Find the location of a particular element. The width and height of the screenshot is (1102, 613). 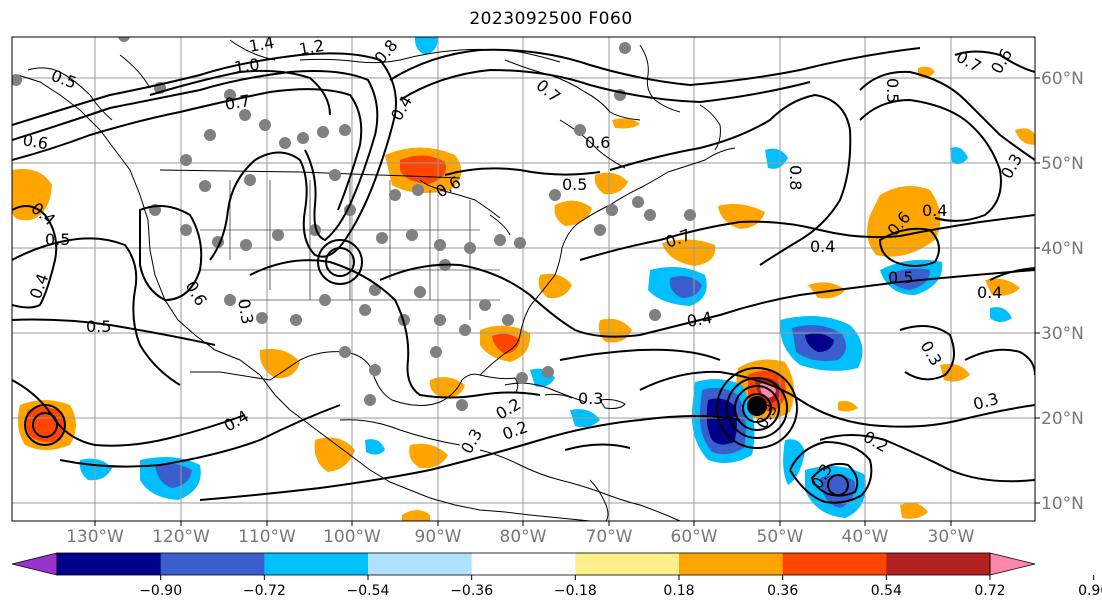

contour-label: 1.4 is located at coordinates (261, 44).